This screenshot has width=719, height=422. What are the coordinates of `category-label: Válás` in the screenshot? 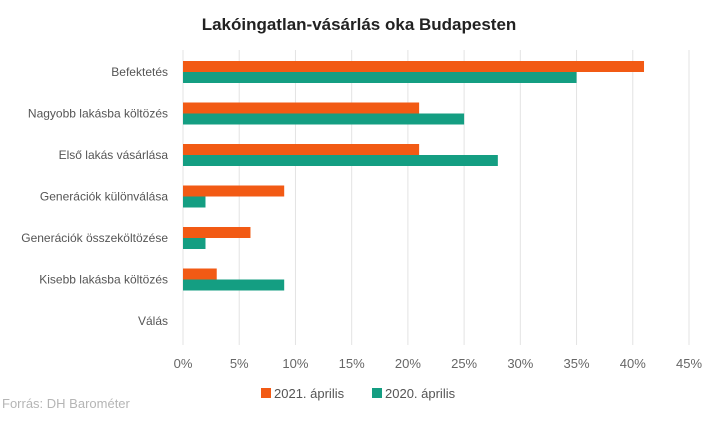 It's located at (153, 321).